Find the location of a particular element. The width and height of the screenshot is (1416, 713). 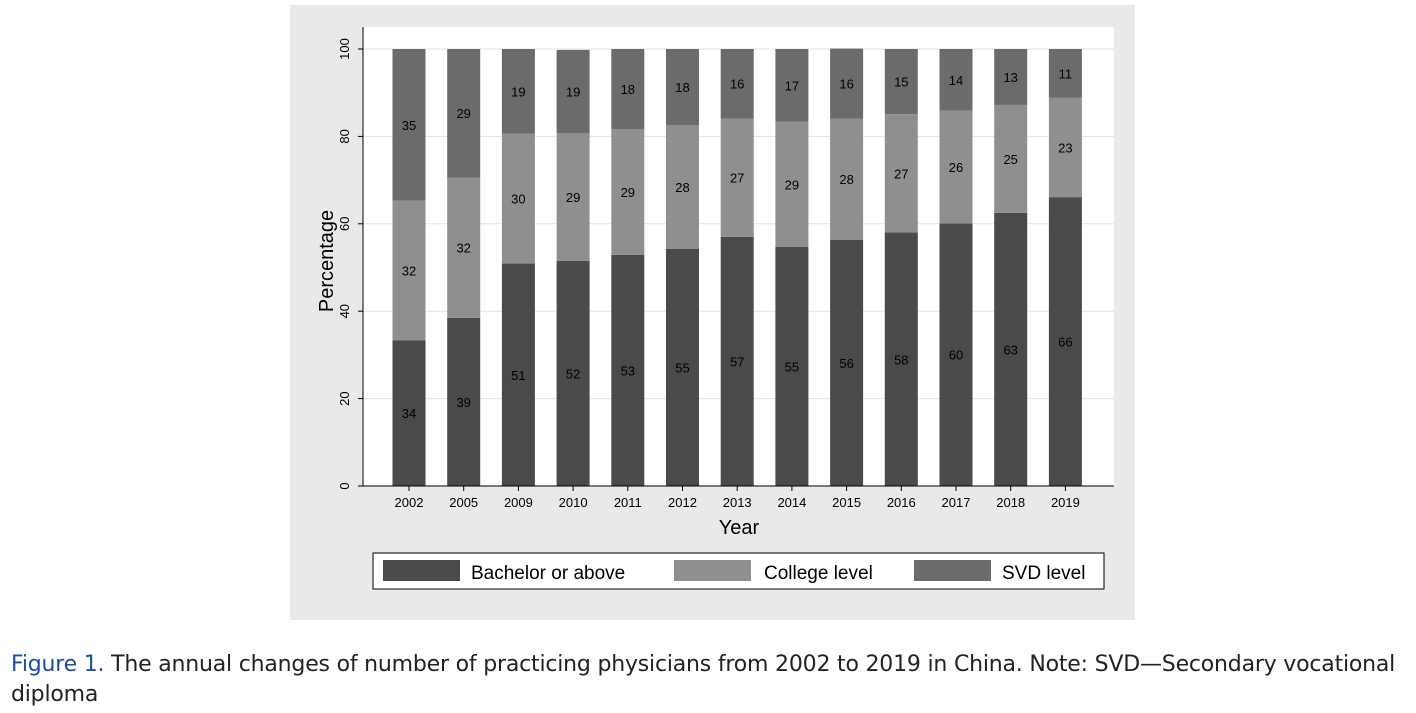

x-tick-label: 2005 is located at coordinates (463, 502).